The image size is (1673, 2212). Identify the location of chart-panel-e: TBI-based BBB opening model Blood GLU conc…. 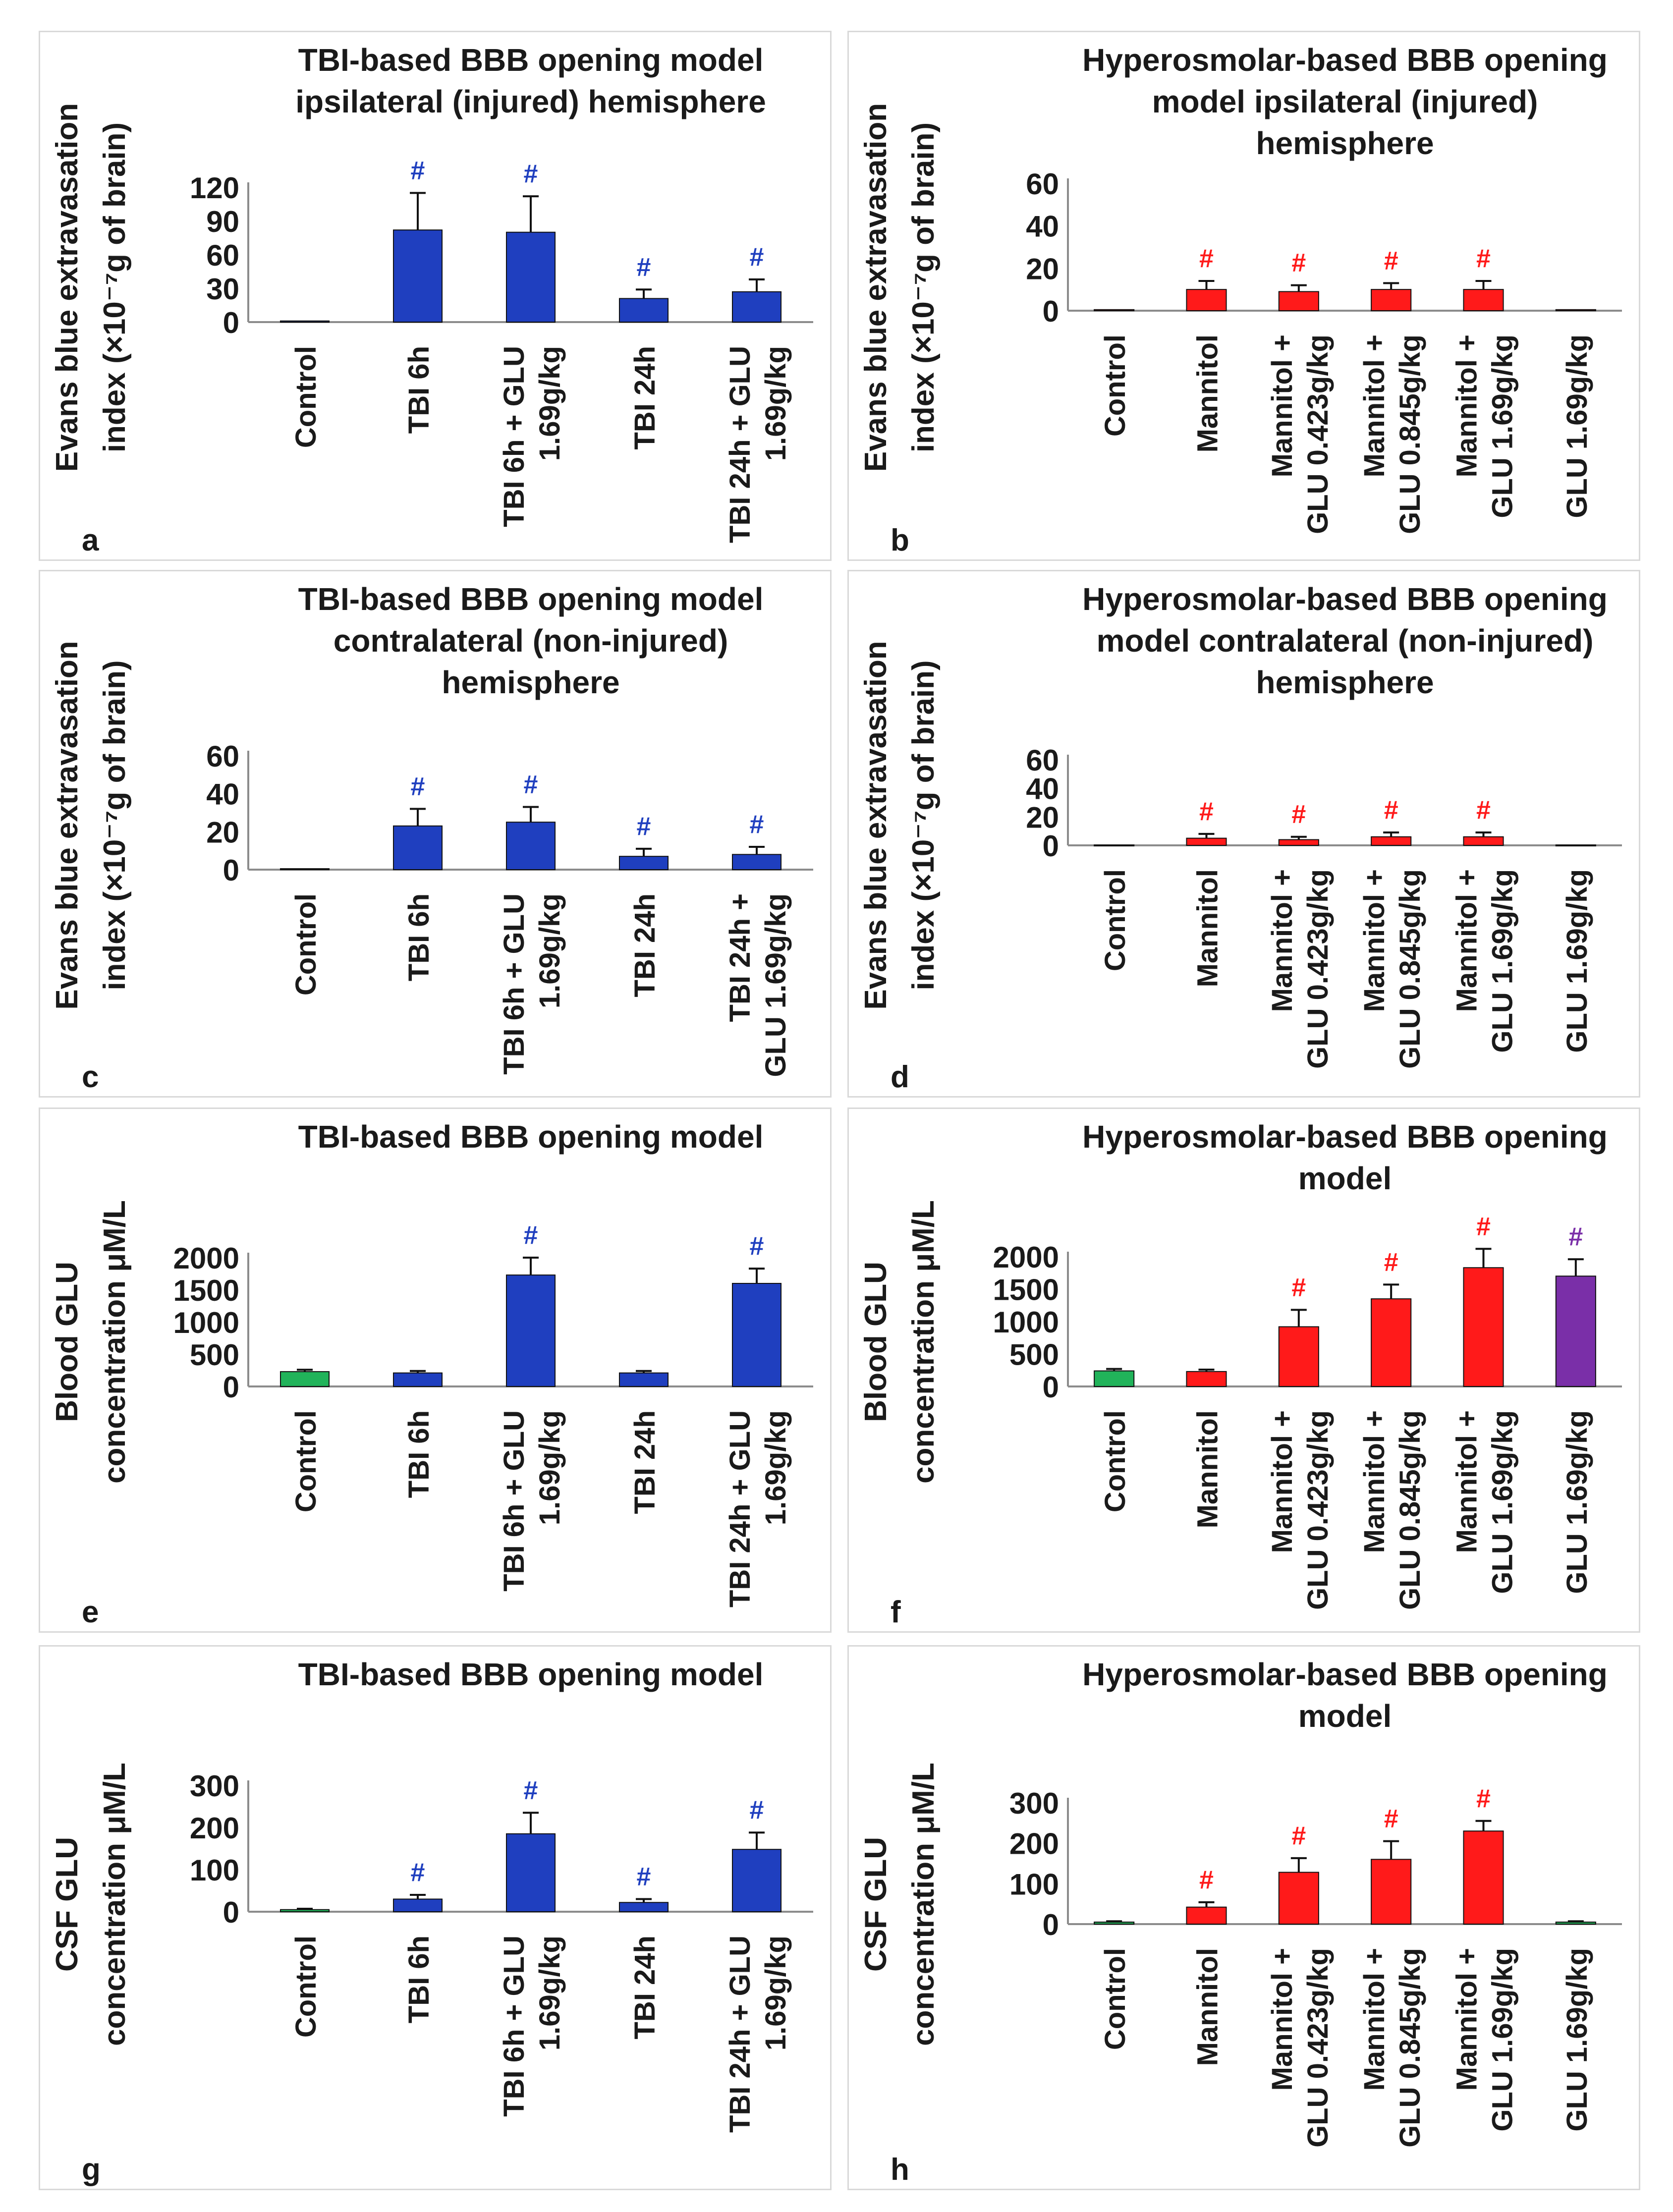
(435, 1370).